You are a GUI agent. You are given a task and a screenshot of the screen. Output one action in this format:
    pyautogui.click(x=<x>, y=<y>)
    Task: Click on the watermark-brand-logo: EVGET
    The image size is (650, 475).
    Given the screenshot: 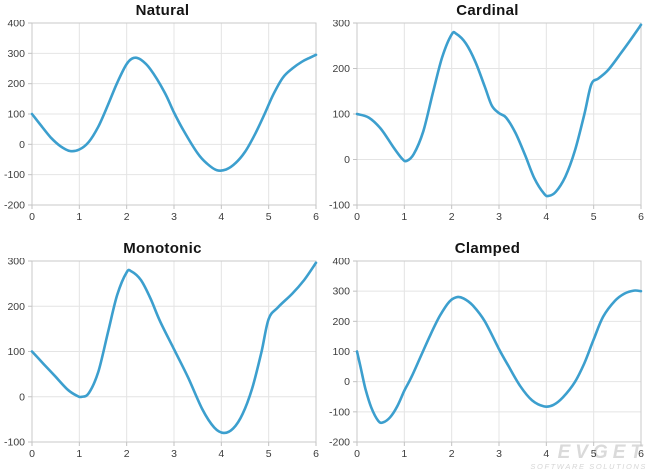 What is the action you would take?
    pyautogui.click(x=602, y=452)
    